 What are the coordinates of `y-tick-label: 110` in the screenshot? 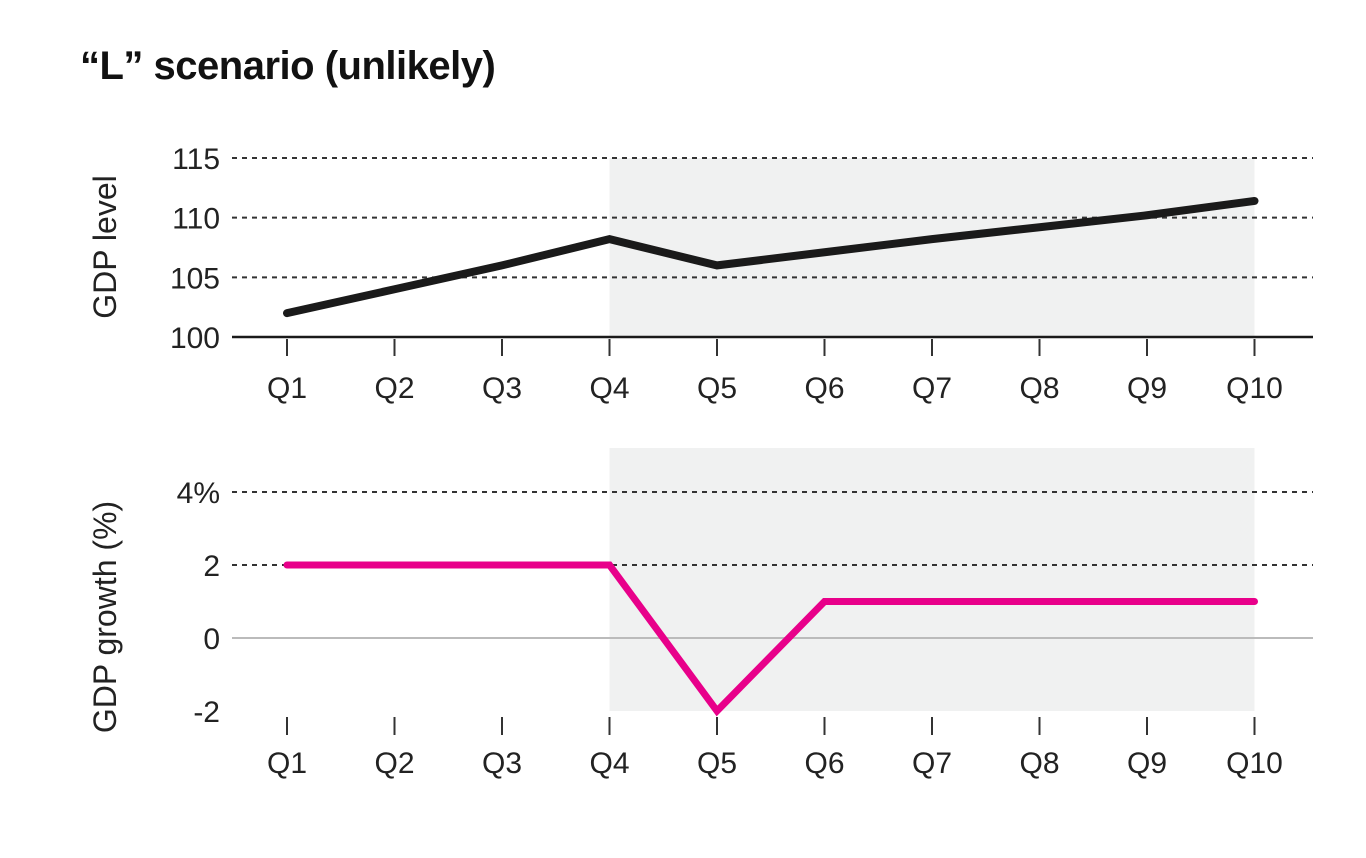 It's located at (196, 219).